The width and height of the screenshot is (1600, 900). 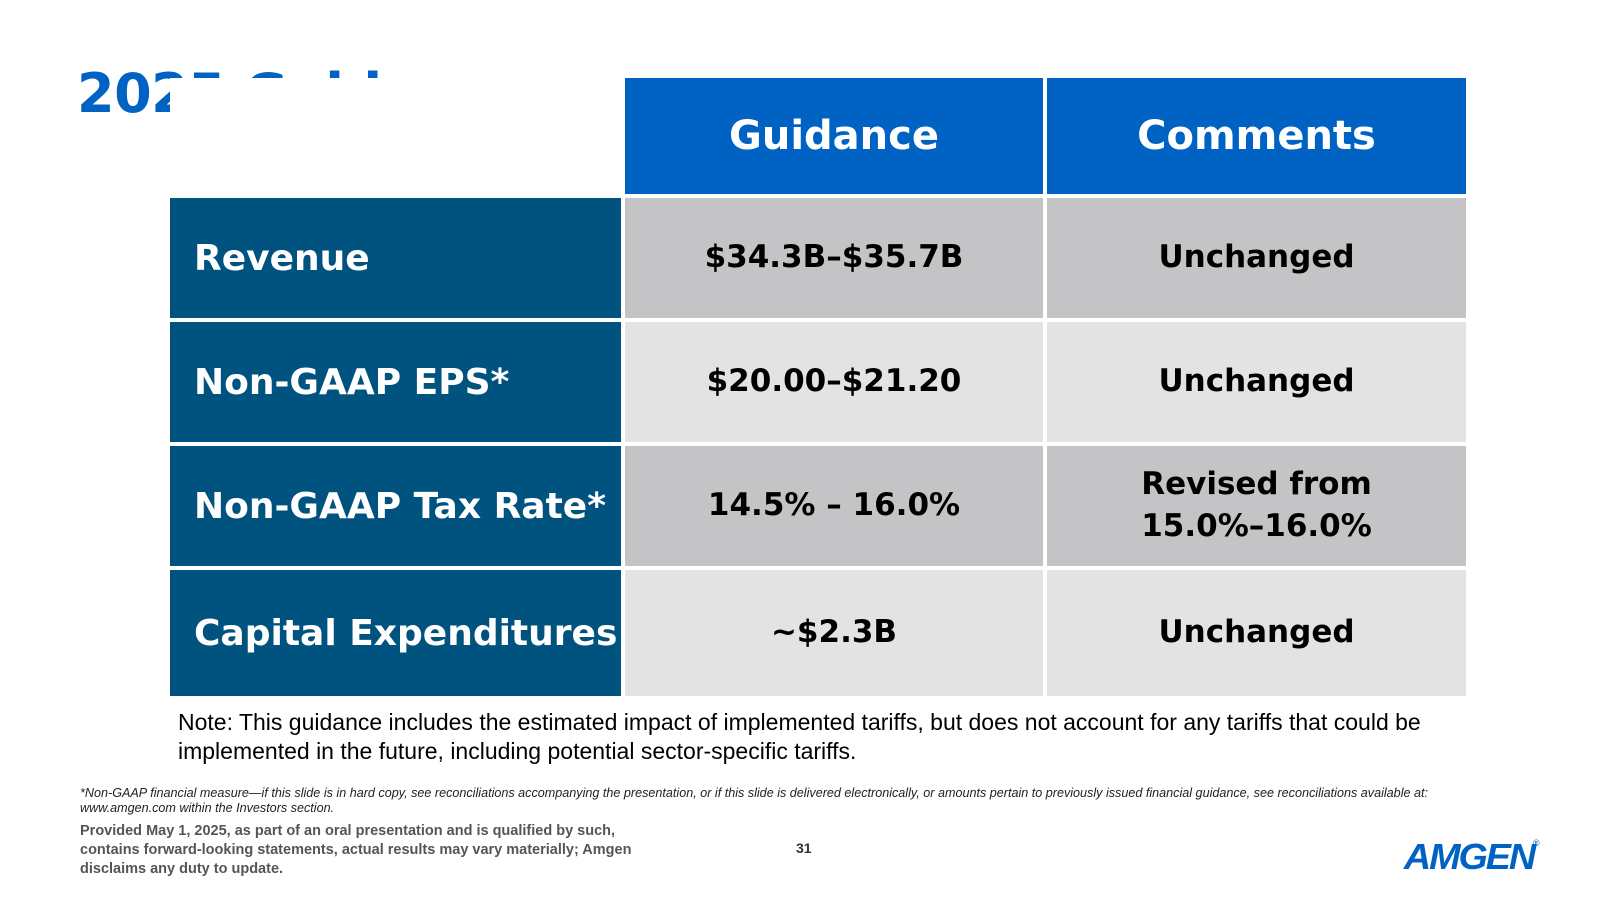 What do you see at coordinates (395, 633) in the screenshot?
I see `row-label-capex: Capital Expenditures` at bounding box center [395, 633].